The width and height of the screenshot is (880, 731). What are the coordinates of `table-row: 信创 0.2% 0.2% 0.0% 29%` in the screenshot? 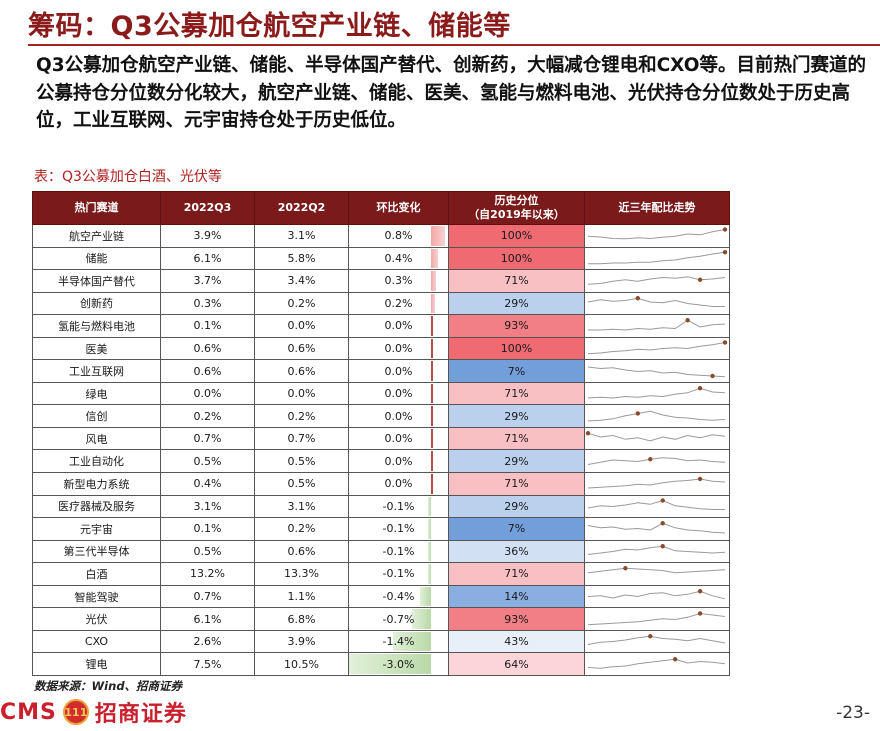 It's located at (381, 416).